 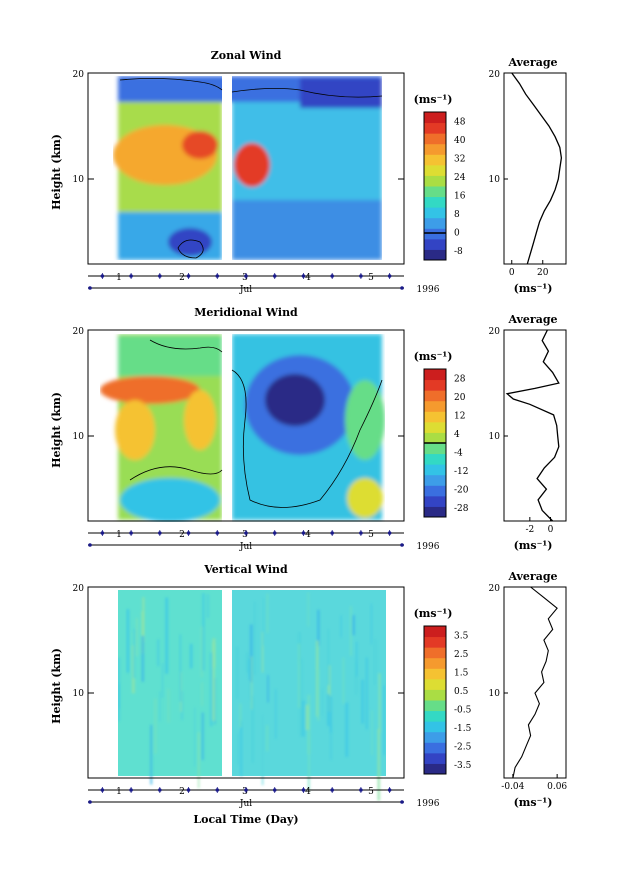 I want to click on meridional-colorbar: (ms⁻¹) -28 -20 -12 -4 4 12 20 28, so click(x=441, y=434).